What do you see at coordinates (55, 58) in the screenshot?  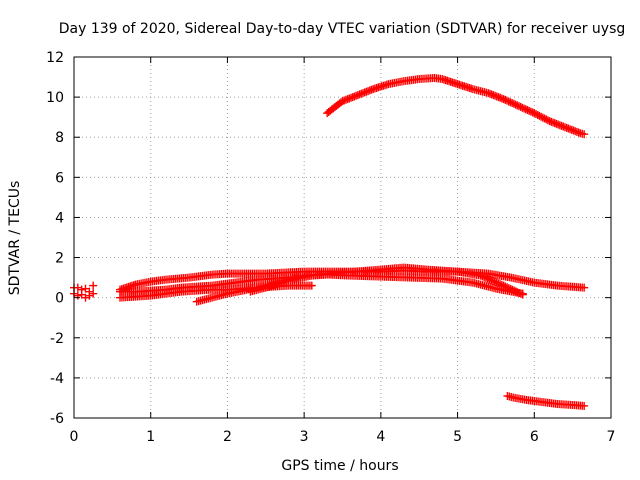 I see `y-tick-label: 12` at bounding box center [55, 58].